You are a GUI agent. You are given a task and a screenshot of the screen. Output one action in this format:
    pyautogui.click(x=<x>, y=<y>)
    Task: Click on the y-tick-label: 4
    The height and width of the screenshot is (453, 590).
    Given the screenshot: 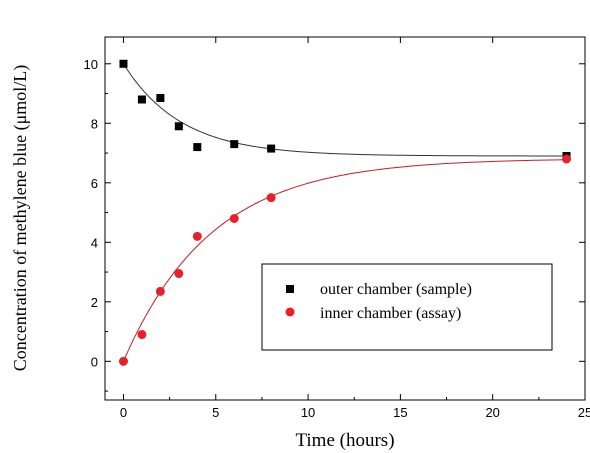 What is the action you would take?
    pyautogui.click(x=94, y=242)
    